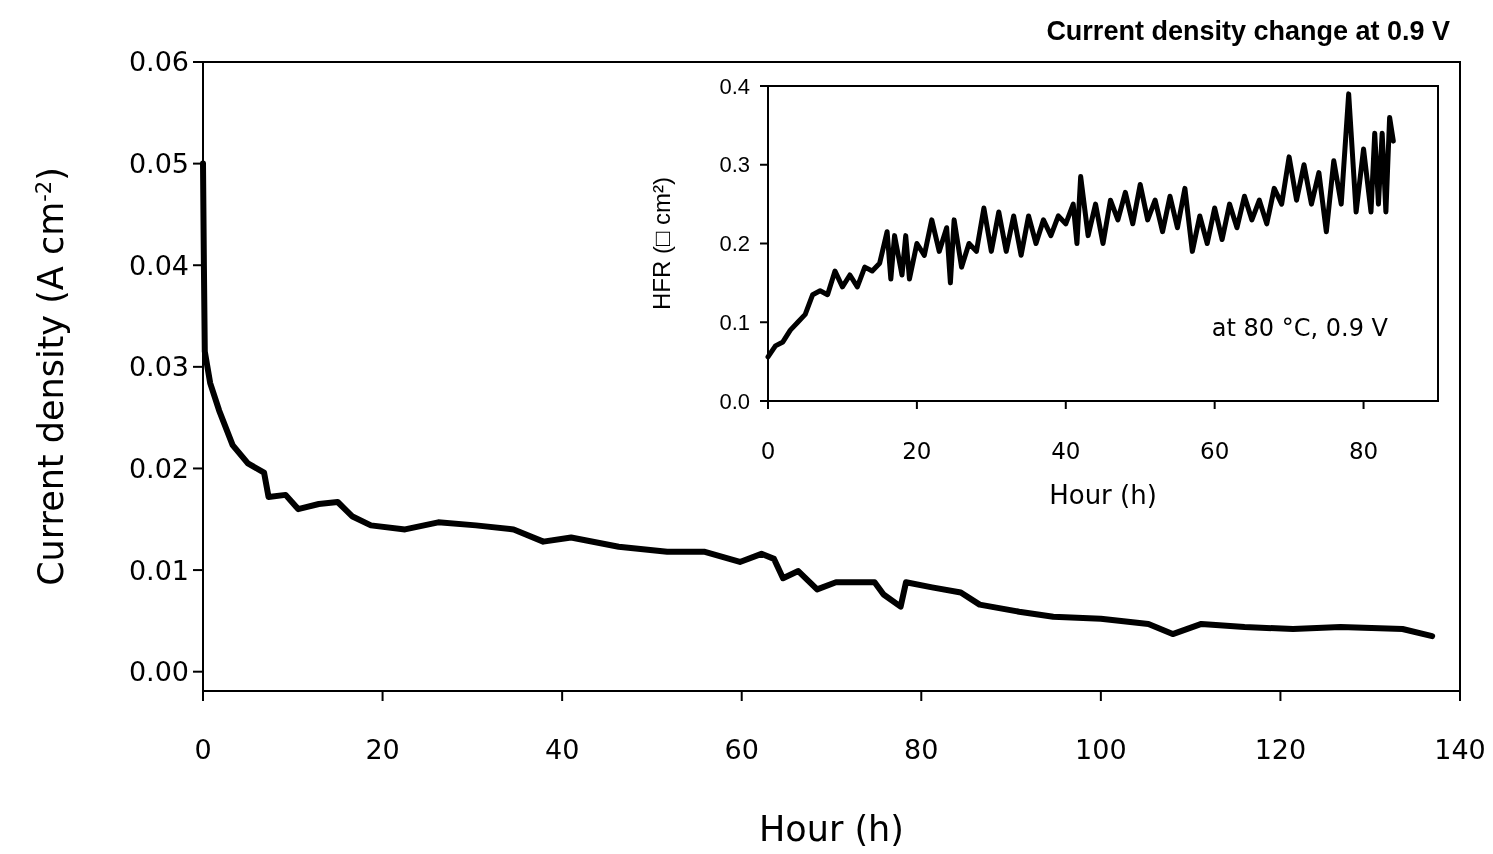 This screenshot has width=1493, height=854. Describe the element at coordinates (158, 570) in the screenshot. I see `y-tick-label: 0.01` at that location.